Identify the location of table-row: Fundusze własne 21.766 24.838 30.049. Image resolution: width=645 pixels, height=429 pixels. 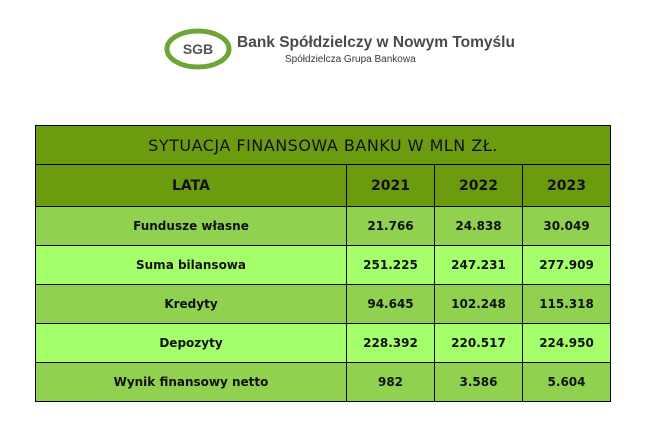
(323, 226).